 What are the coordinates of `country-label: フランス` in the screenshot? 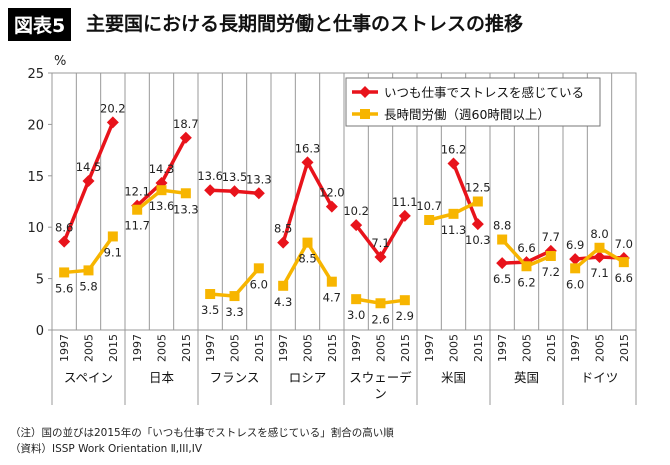 It's located at (235, 377).